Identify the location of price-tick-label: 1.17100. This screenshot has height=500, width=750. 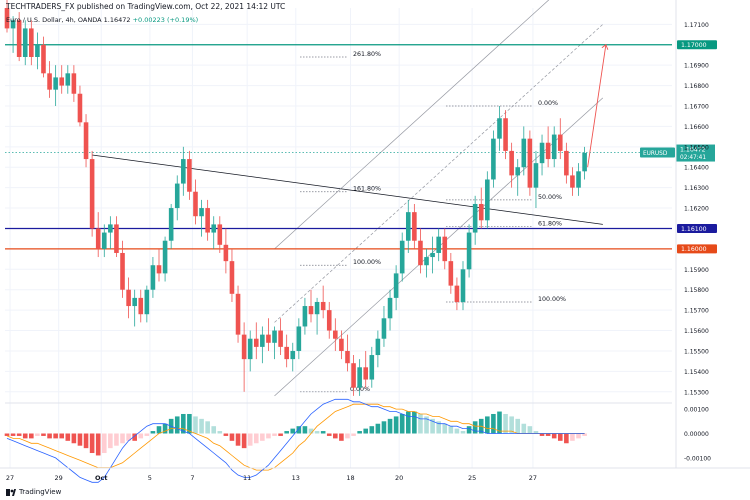
(696, 25).